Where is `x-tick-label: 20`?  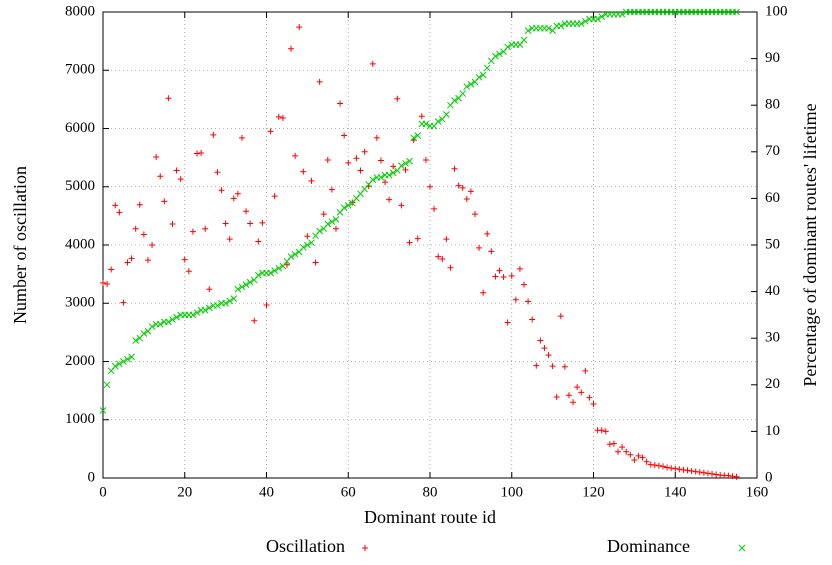
x-tick-label: 20 is located at coordinates (184, 492).